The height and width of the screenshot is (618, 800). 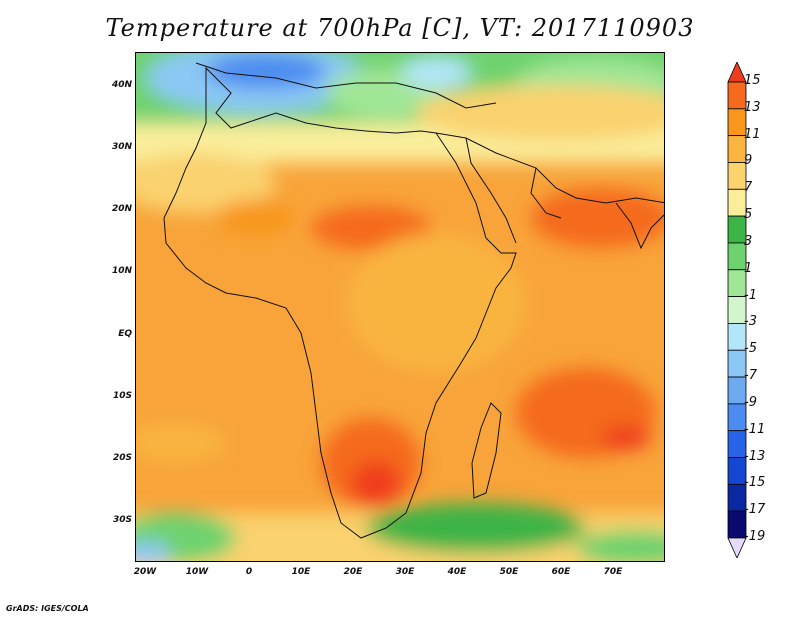 I want to click on lat-label-20n: 20N, so click(x=121, y=209).